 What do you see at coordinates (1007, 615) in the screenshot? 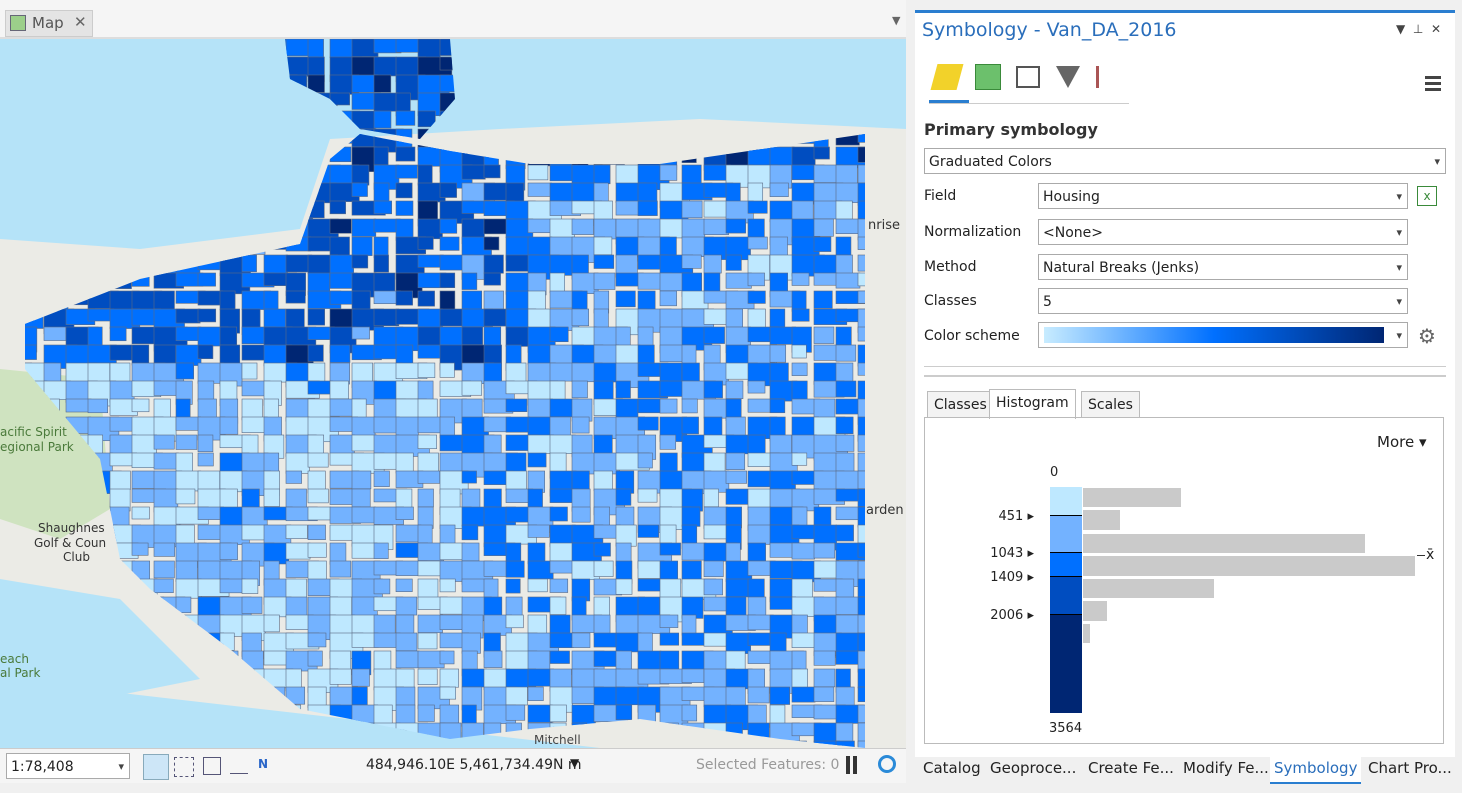
I see `break-value: 2006` at bounding box center [1007, 615].